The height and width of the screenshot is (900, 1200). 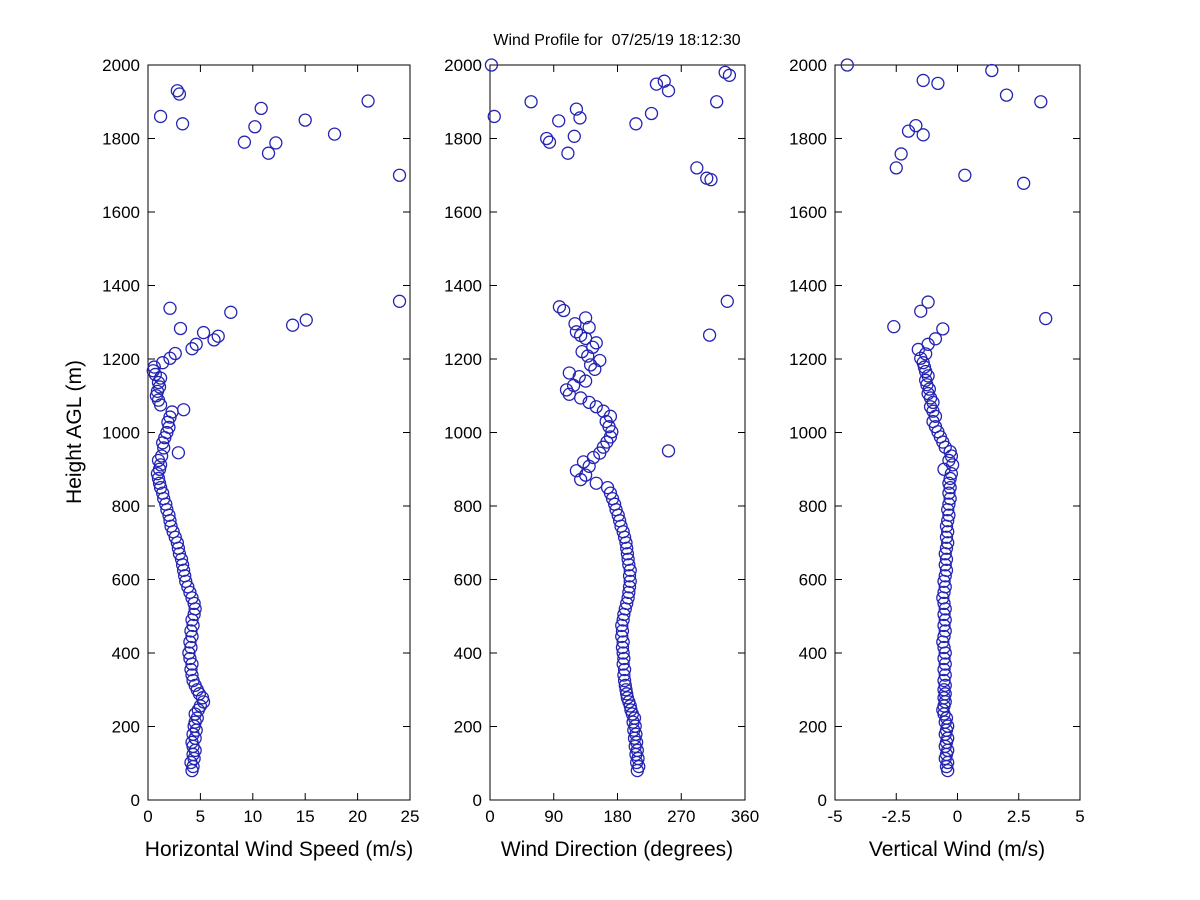 I want to click on x-tick-label: 2.5, so click(x=1019, y=816).